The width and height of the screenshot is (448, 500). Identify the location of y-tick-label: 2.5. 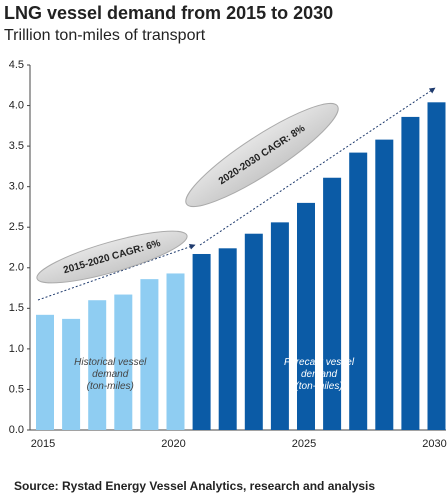
(16, 227).